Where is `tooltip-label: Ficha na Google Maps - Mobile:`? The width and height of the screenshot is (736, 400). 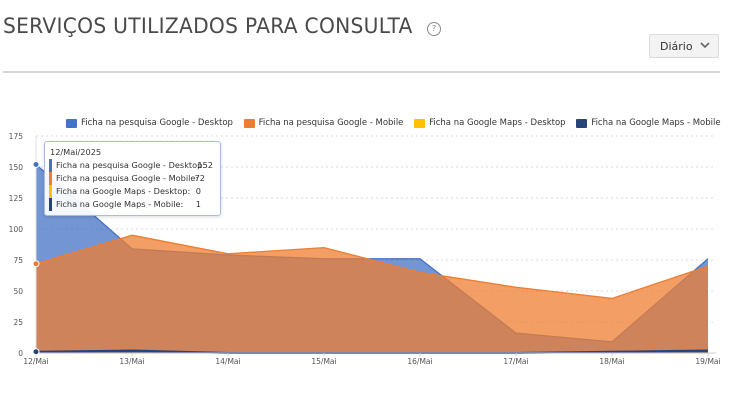 tooltip-label: Ficha na Google Maps - Mobile: is located at coordinates (120, 204).